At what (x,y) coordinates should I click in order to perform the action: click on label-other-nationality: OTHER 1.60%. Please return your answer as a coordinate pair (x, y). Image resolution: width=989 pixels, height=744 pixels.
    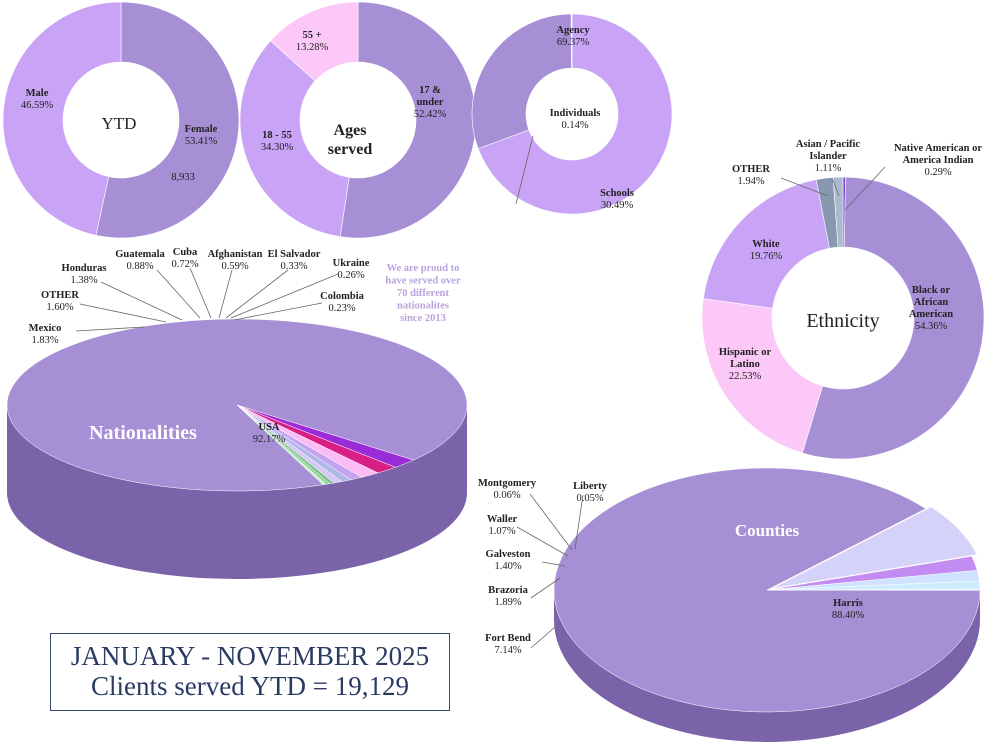
    Looking at the image, I should click on (60, 301).